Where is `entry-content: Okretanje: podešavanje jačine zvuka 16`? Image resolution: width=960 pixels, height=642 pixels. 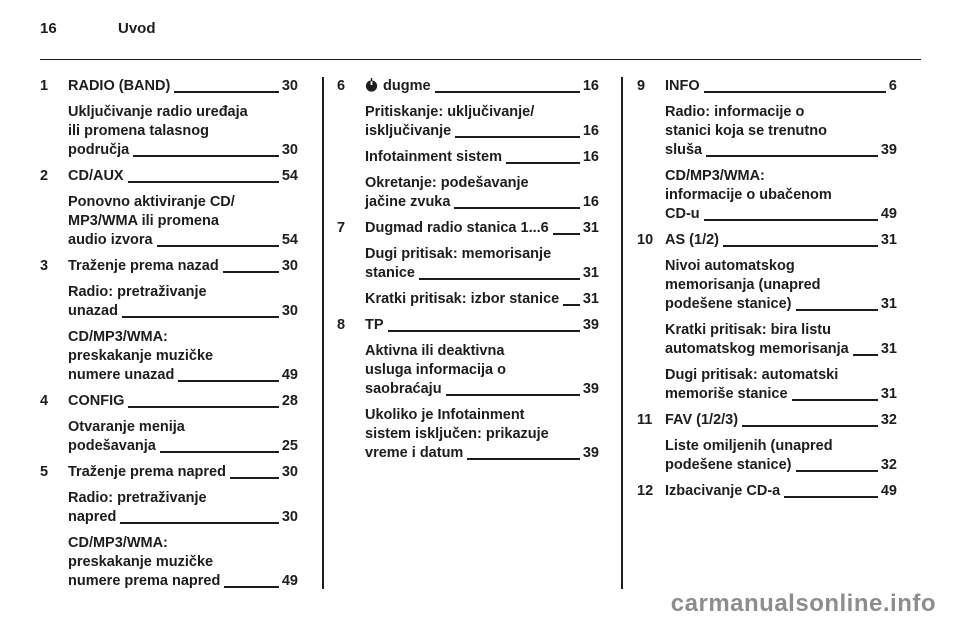 entry-content: Okretanje: podešavanje jačine zvuka 16 is located at coordinates (482, 193).